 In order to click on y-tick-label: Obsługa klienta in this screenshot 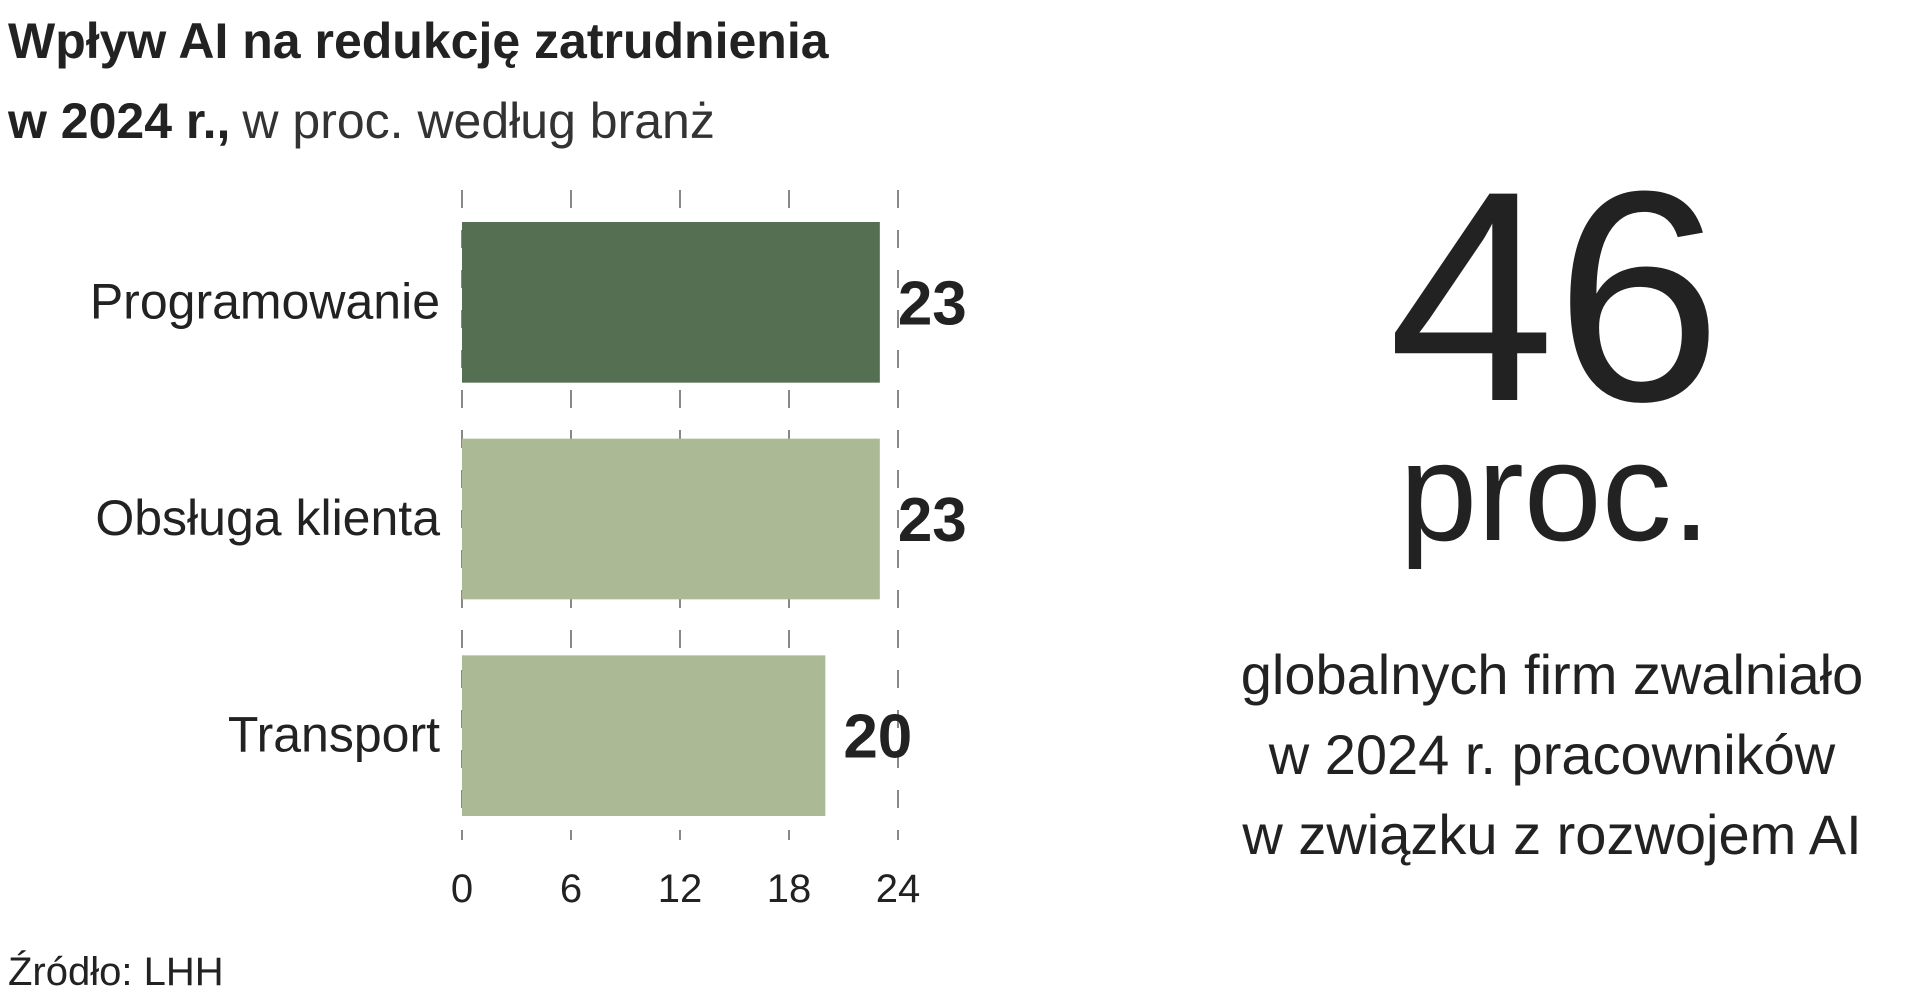, I will do `click(267, 518)`.